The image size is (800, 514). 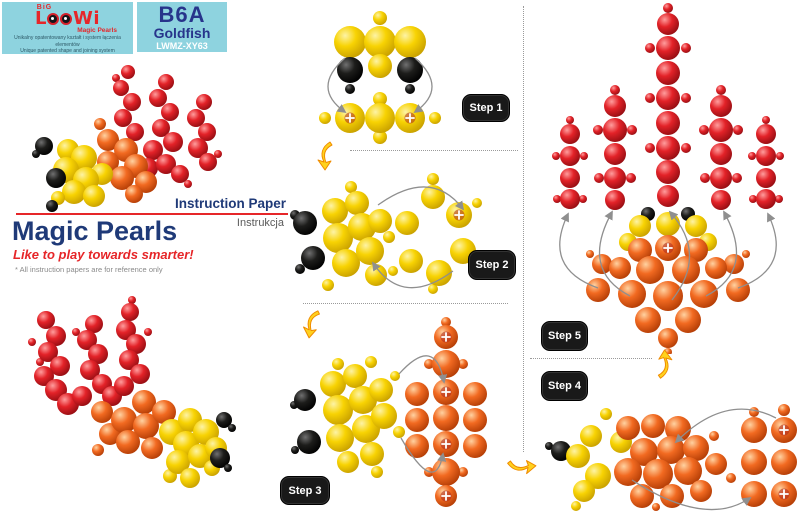 What do you see at coordinates (40, 18) in the screenshot?
I see `loowi-letter-l: L` at bounding box center [40, 18].